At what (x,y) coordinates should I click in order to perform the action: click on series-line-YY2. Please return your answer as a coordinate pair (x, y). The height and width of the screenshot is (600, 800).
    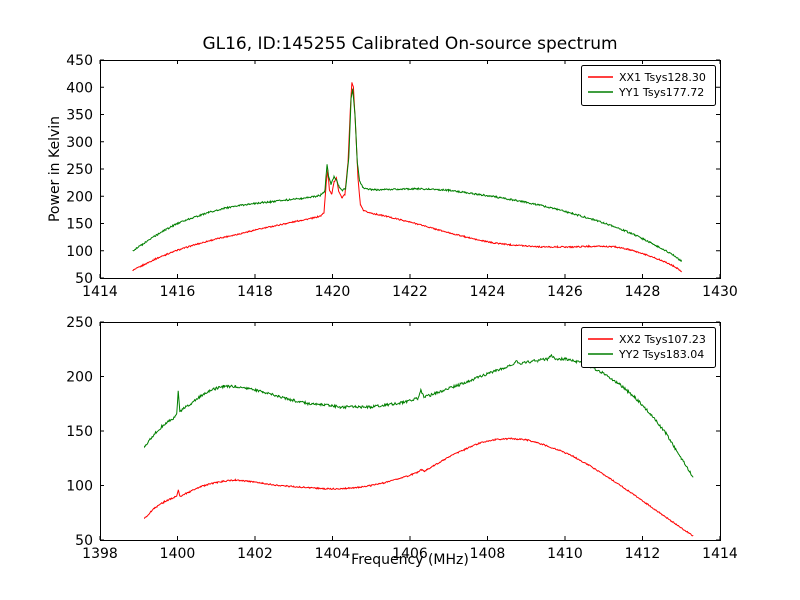
    Looking at the image, I should click on (419, 415).